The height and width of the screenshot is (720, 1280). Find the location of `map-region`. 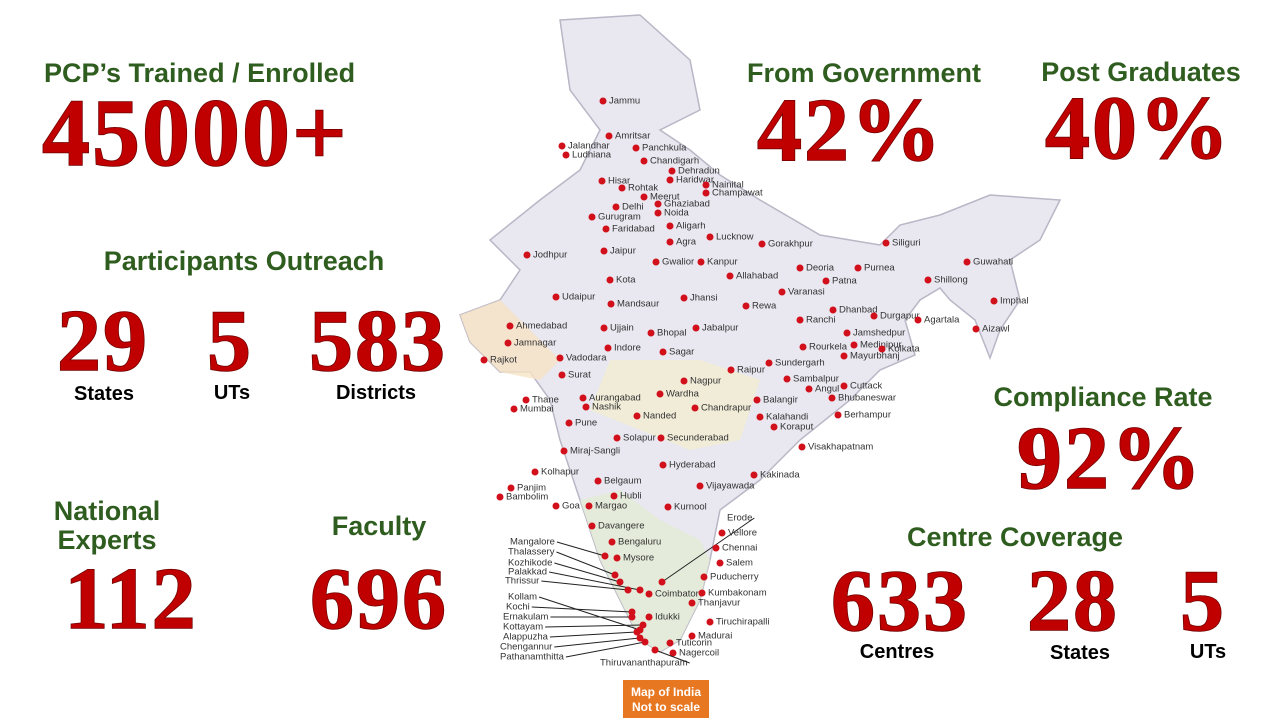

map-region is located at coordinates (510, 340).